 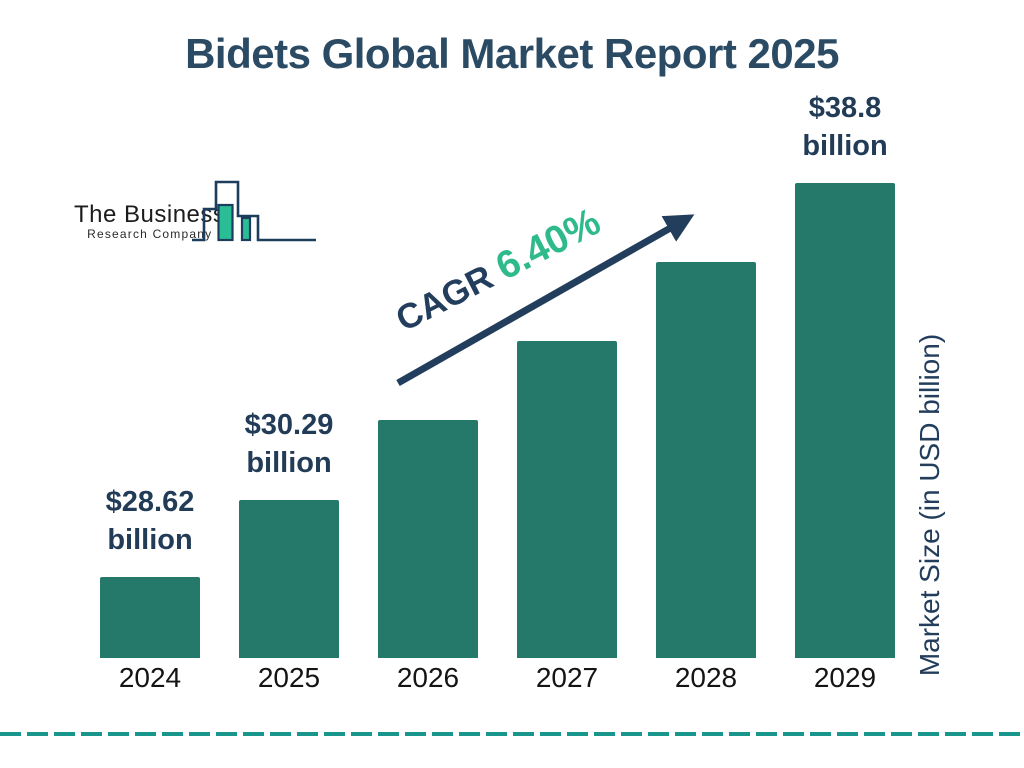 What do you see at coordinates (706, 460) in the screenshot?
I see `bar-2028` at bounding box center [706, 460].